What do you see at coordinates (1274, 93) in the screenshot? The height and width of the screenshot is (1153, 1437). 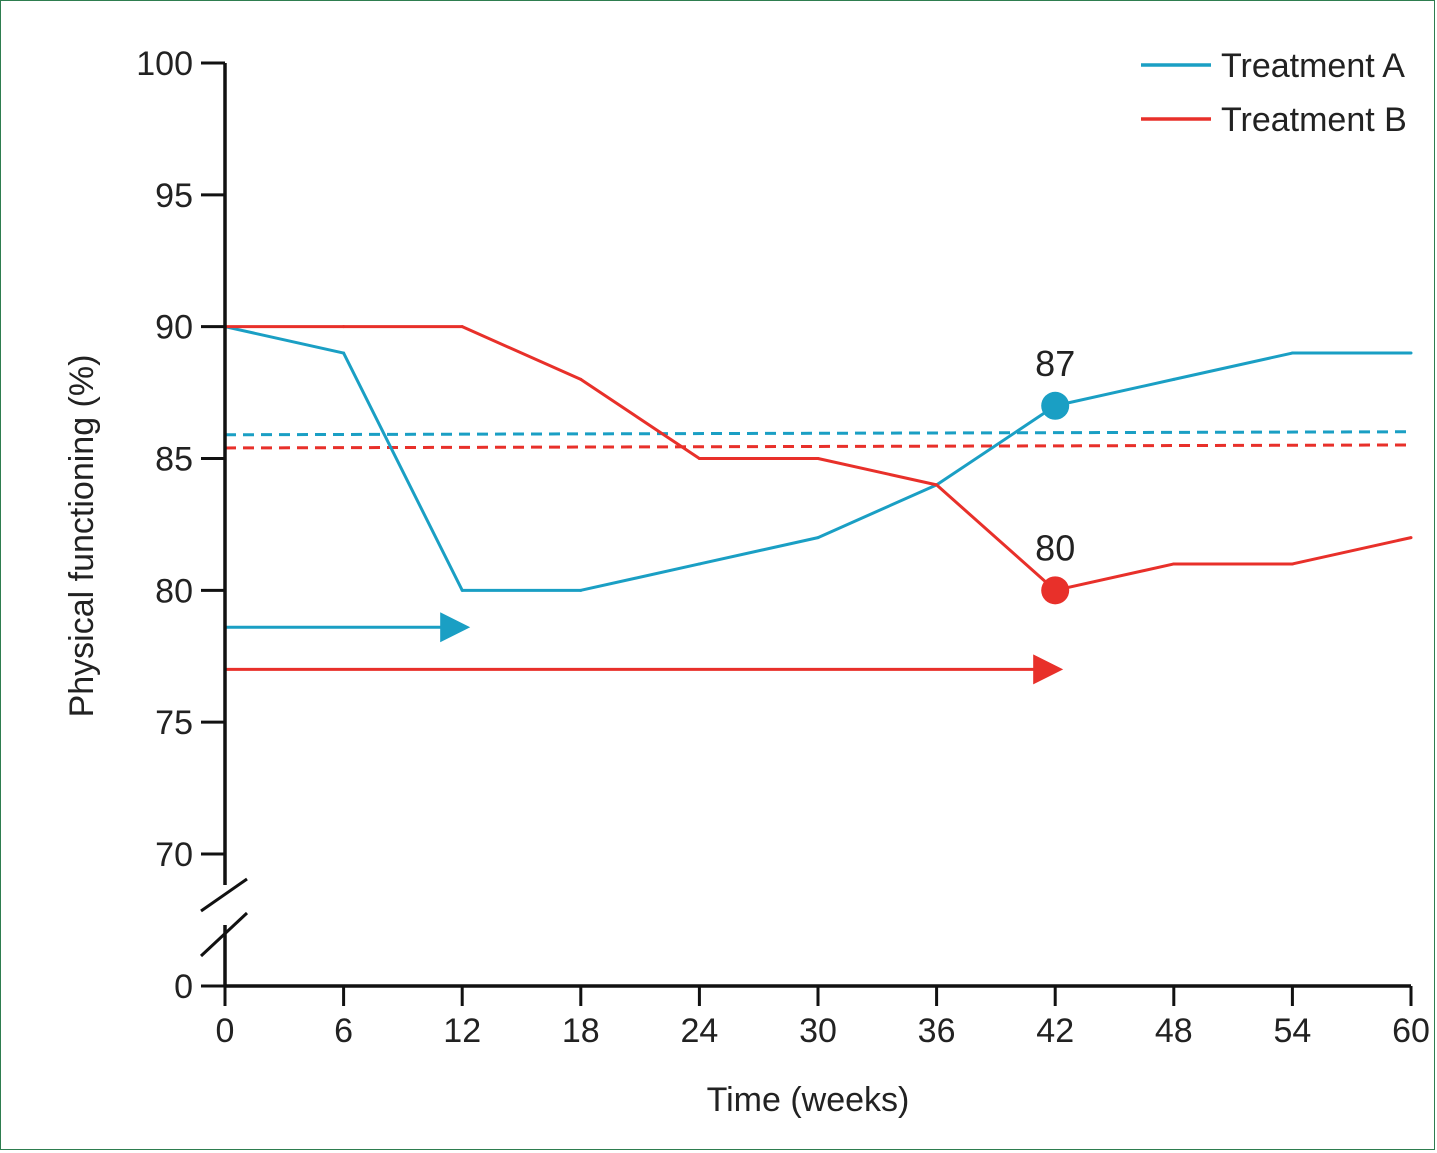 I see `legend: Treatment A Treatment B` at bounding box center [1274, 93].